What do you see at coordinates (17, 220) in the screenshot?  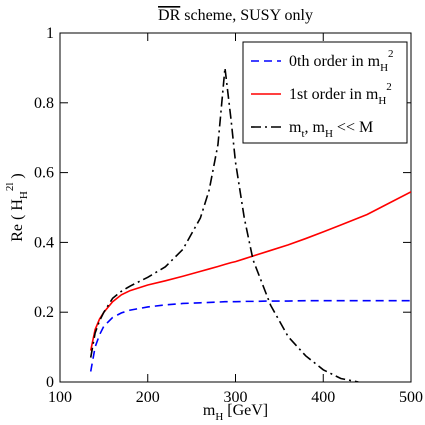 I see `text-part: Re ( H` at bounding box center [17, 220].